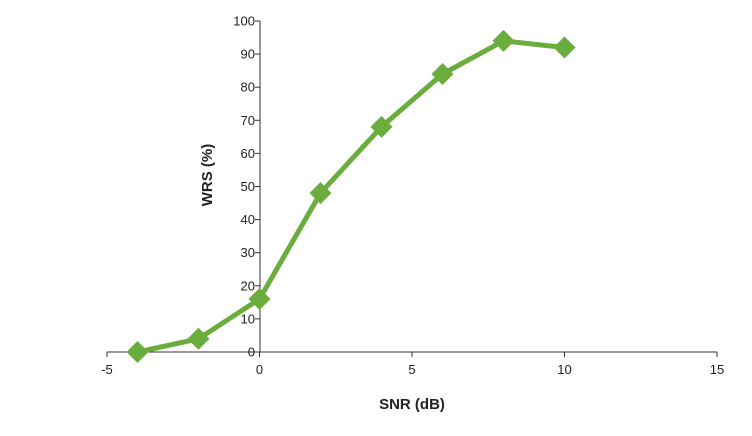  I want to click on y-ticks: 0 10 20 30 40 50 60 70 80 90 100, so click(246, 187).